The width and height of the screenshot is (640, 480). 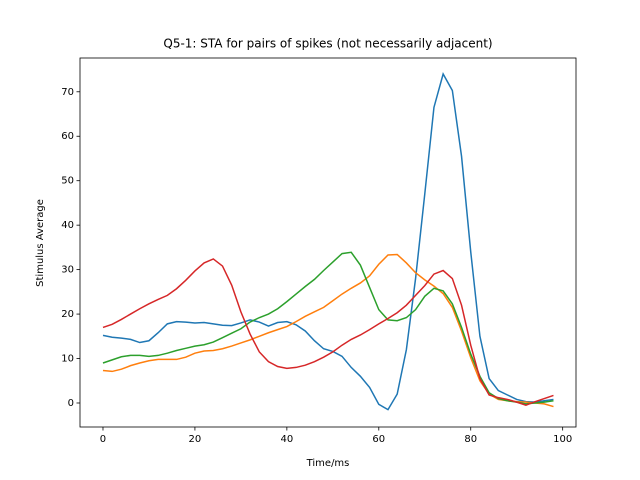 I want to click on y-tick-label: 50, so click(x=67, y=181).